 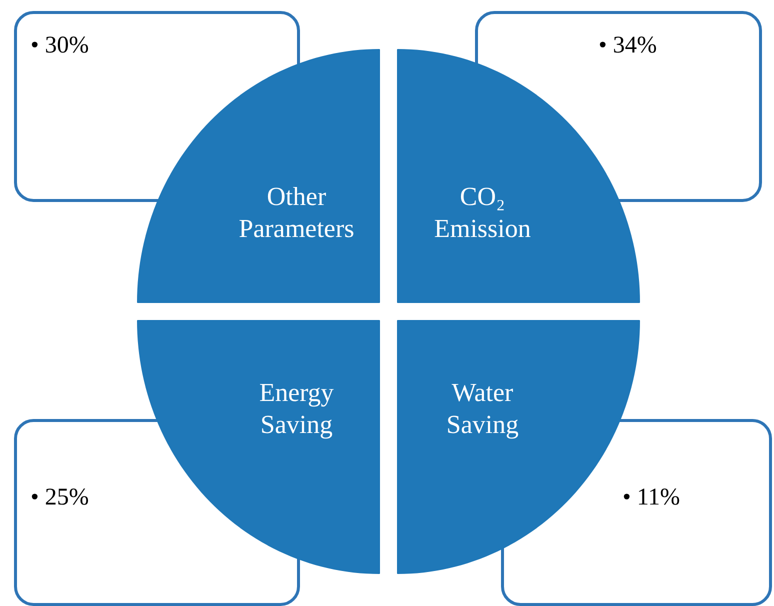 What do you see at coordinates (627, 45) in the screenshot?
I see `data-label: • 34%` at bounding box center [627, 45].